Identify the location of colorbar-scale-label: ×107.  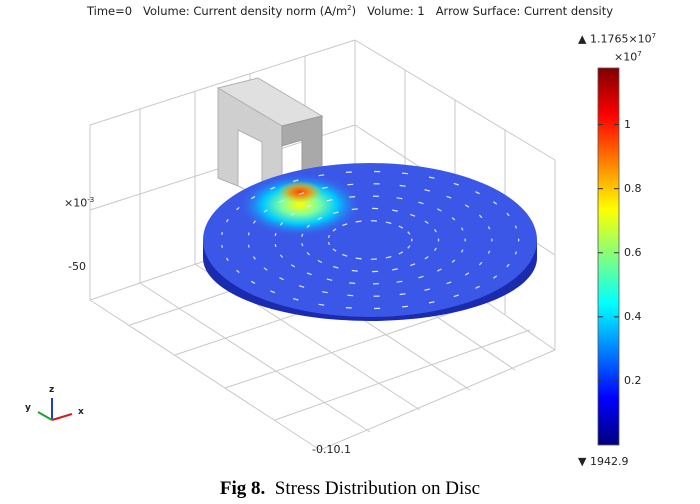
(628, 57).